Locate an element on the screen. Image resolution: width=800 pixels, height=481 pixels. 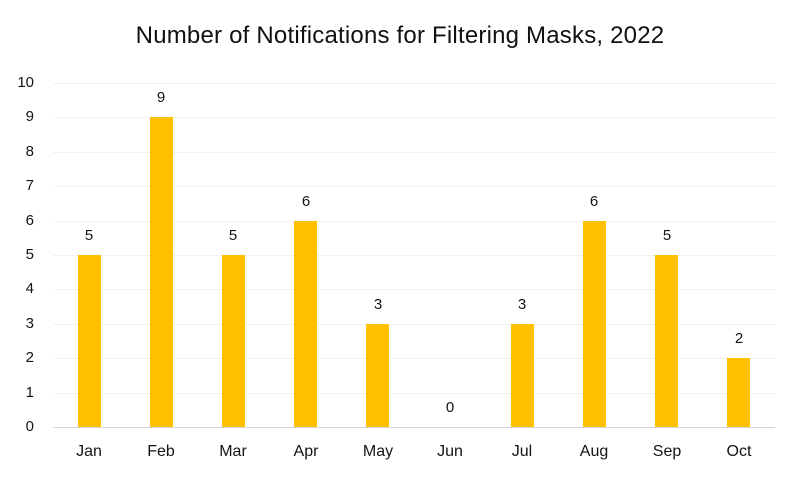
y-axis-tick-label: 4 is located at coordinates (29, 288).